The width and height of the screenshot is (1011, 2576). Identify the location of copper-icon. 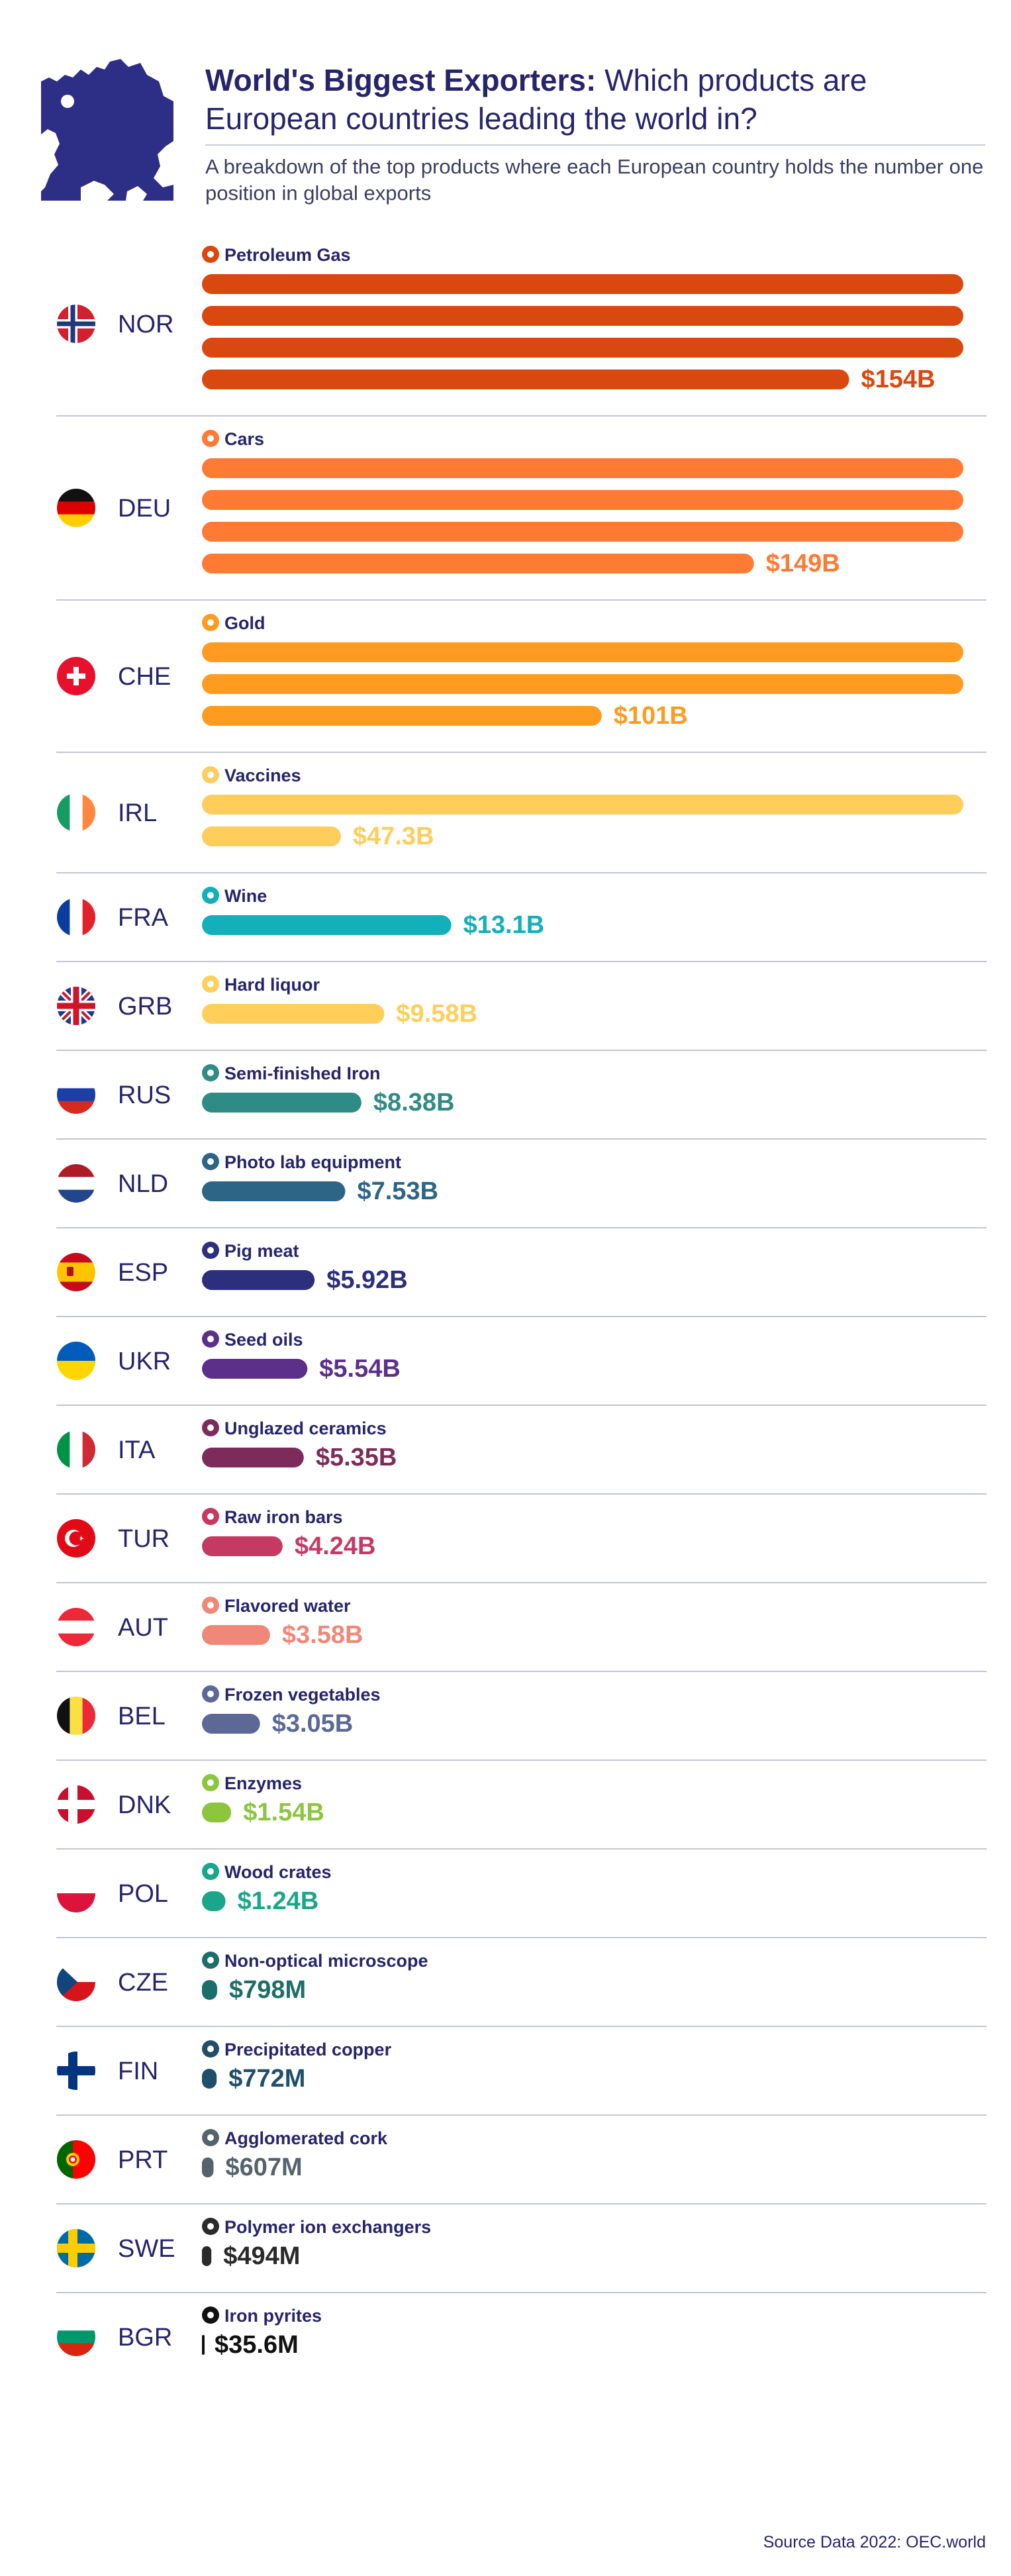
(211, 2048).